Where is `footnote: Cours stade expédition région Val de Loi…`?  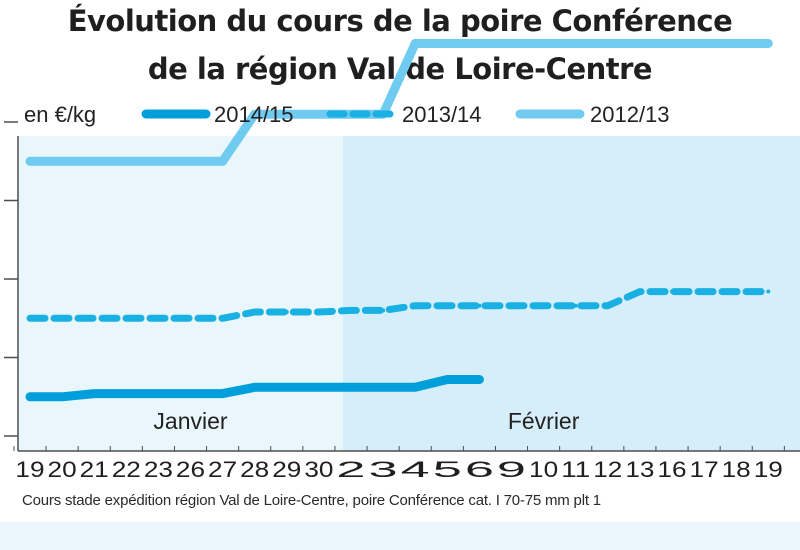 footnote: Cours stade expédition région Val de Loi… is located at coordinates (311, 500).